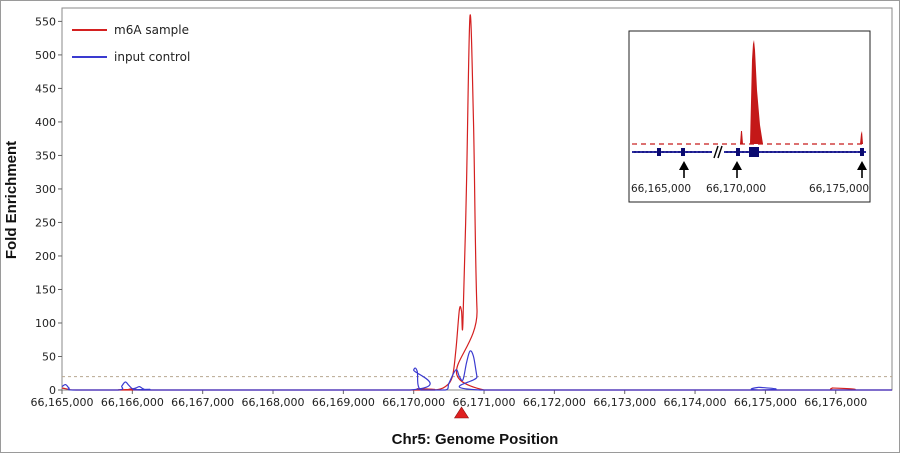  I want to click on y-tick-label: 300, so click(45, 189).